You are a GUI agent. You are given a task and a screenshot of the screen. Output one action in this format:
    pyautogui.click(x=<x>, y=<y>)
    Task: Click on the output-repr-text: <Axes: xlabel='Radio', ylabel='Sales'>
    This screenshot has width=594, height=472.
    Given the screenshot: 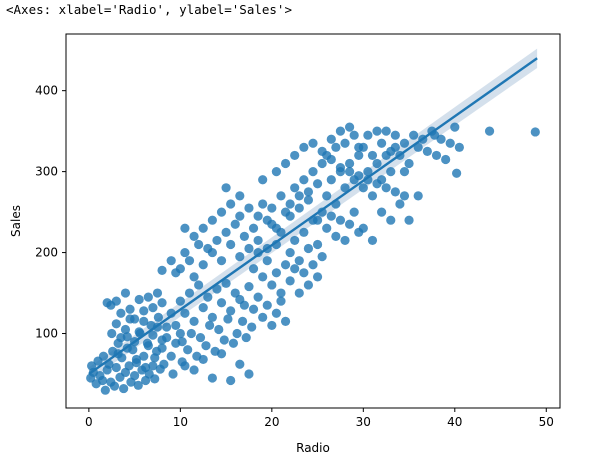 What is the action you would take?
    pyautogui.click(x=149, y=9)
    